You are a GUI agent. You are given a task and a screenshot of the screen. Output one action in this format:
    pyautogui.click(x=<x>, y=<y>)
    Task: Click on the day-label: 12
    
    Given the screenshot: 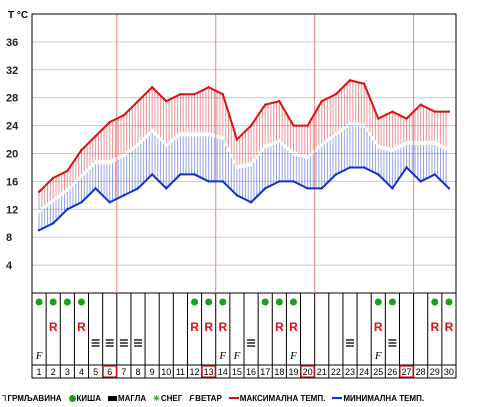 What is the action you would take?
    pyautogui.click(x=195, y=372)
    